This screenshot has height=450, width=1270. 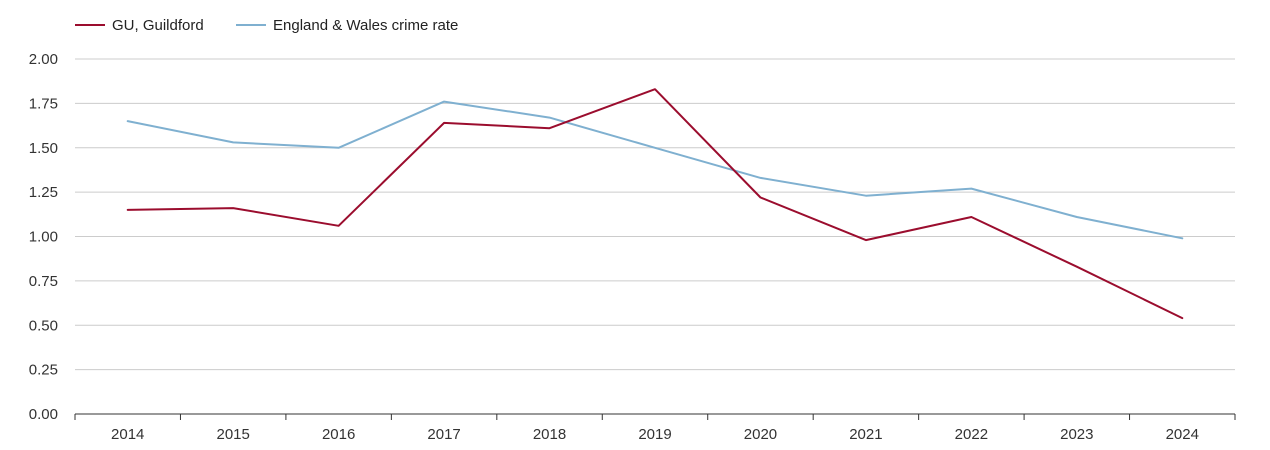 What do you see at coordinates (1182, 434) in the screenshot?
I see `x-tick-label: 2024` at bounding box center [1182, 434].